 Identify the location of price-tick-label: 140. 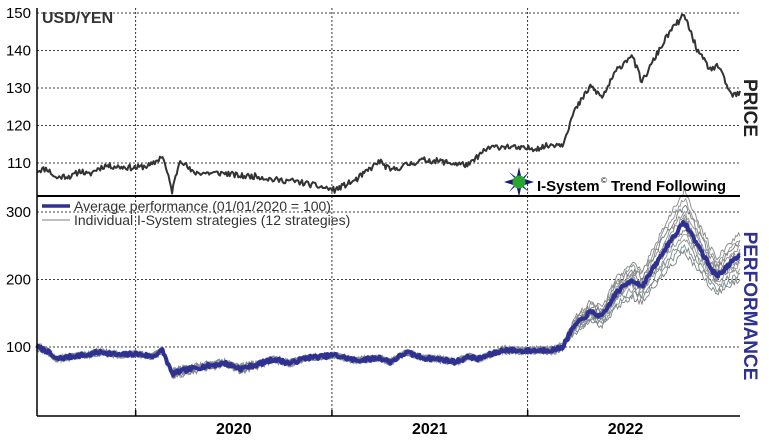
(18, 51).